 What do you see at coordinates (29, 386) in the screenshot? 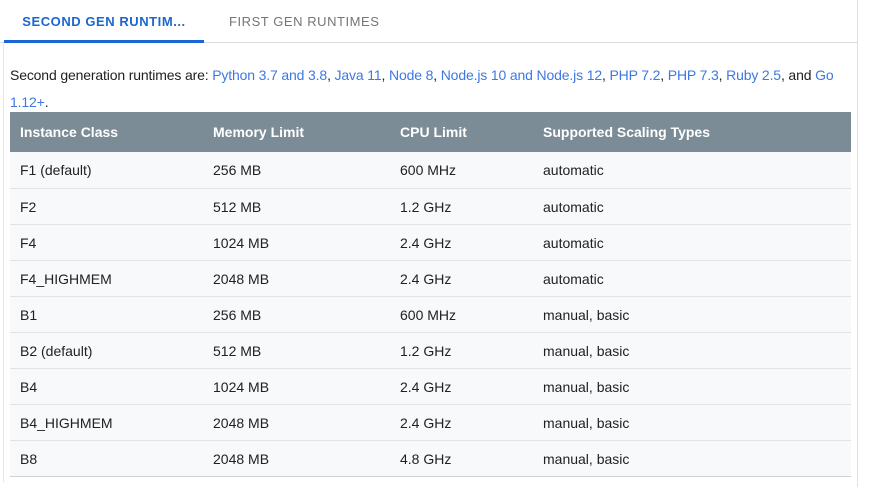
I see `table-cell: B4` at bounding box center [29, 386].